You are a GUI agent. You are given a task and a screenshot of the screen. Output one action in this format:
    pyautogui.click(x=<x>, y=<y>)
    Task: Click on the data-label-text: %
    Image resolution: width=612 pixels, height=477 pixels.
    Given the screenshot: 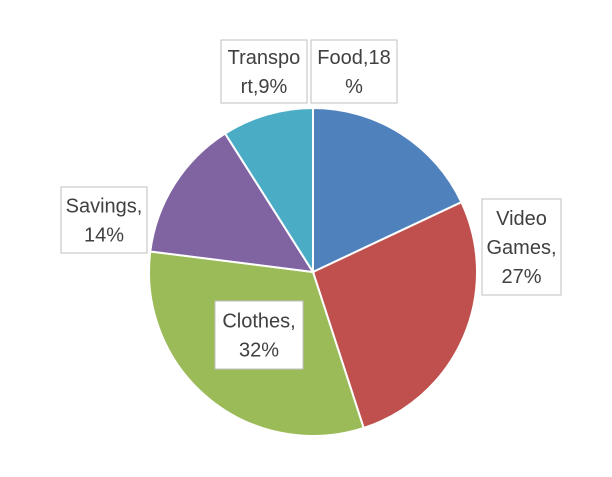 What is the action you would take?
    pyautogui.click(x=354, y=87)
    